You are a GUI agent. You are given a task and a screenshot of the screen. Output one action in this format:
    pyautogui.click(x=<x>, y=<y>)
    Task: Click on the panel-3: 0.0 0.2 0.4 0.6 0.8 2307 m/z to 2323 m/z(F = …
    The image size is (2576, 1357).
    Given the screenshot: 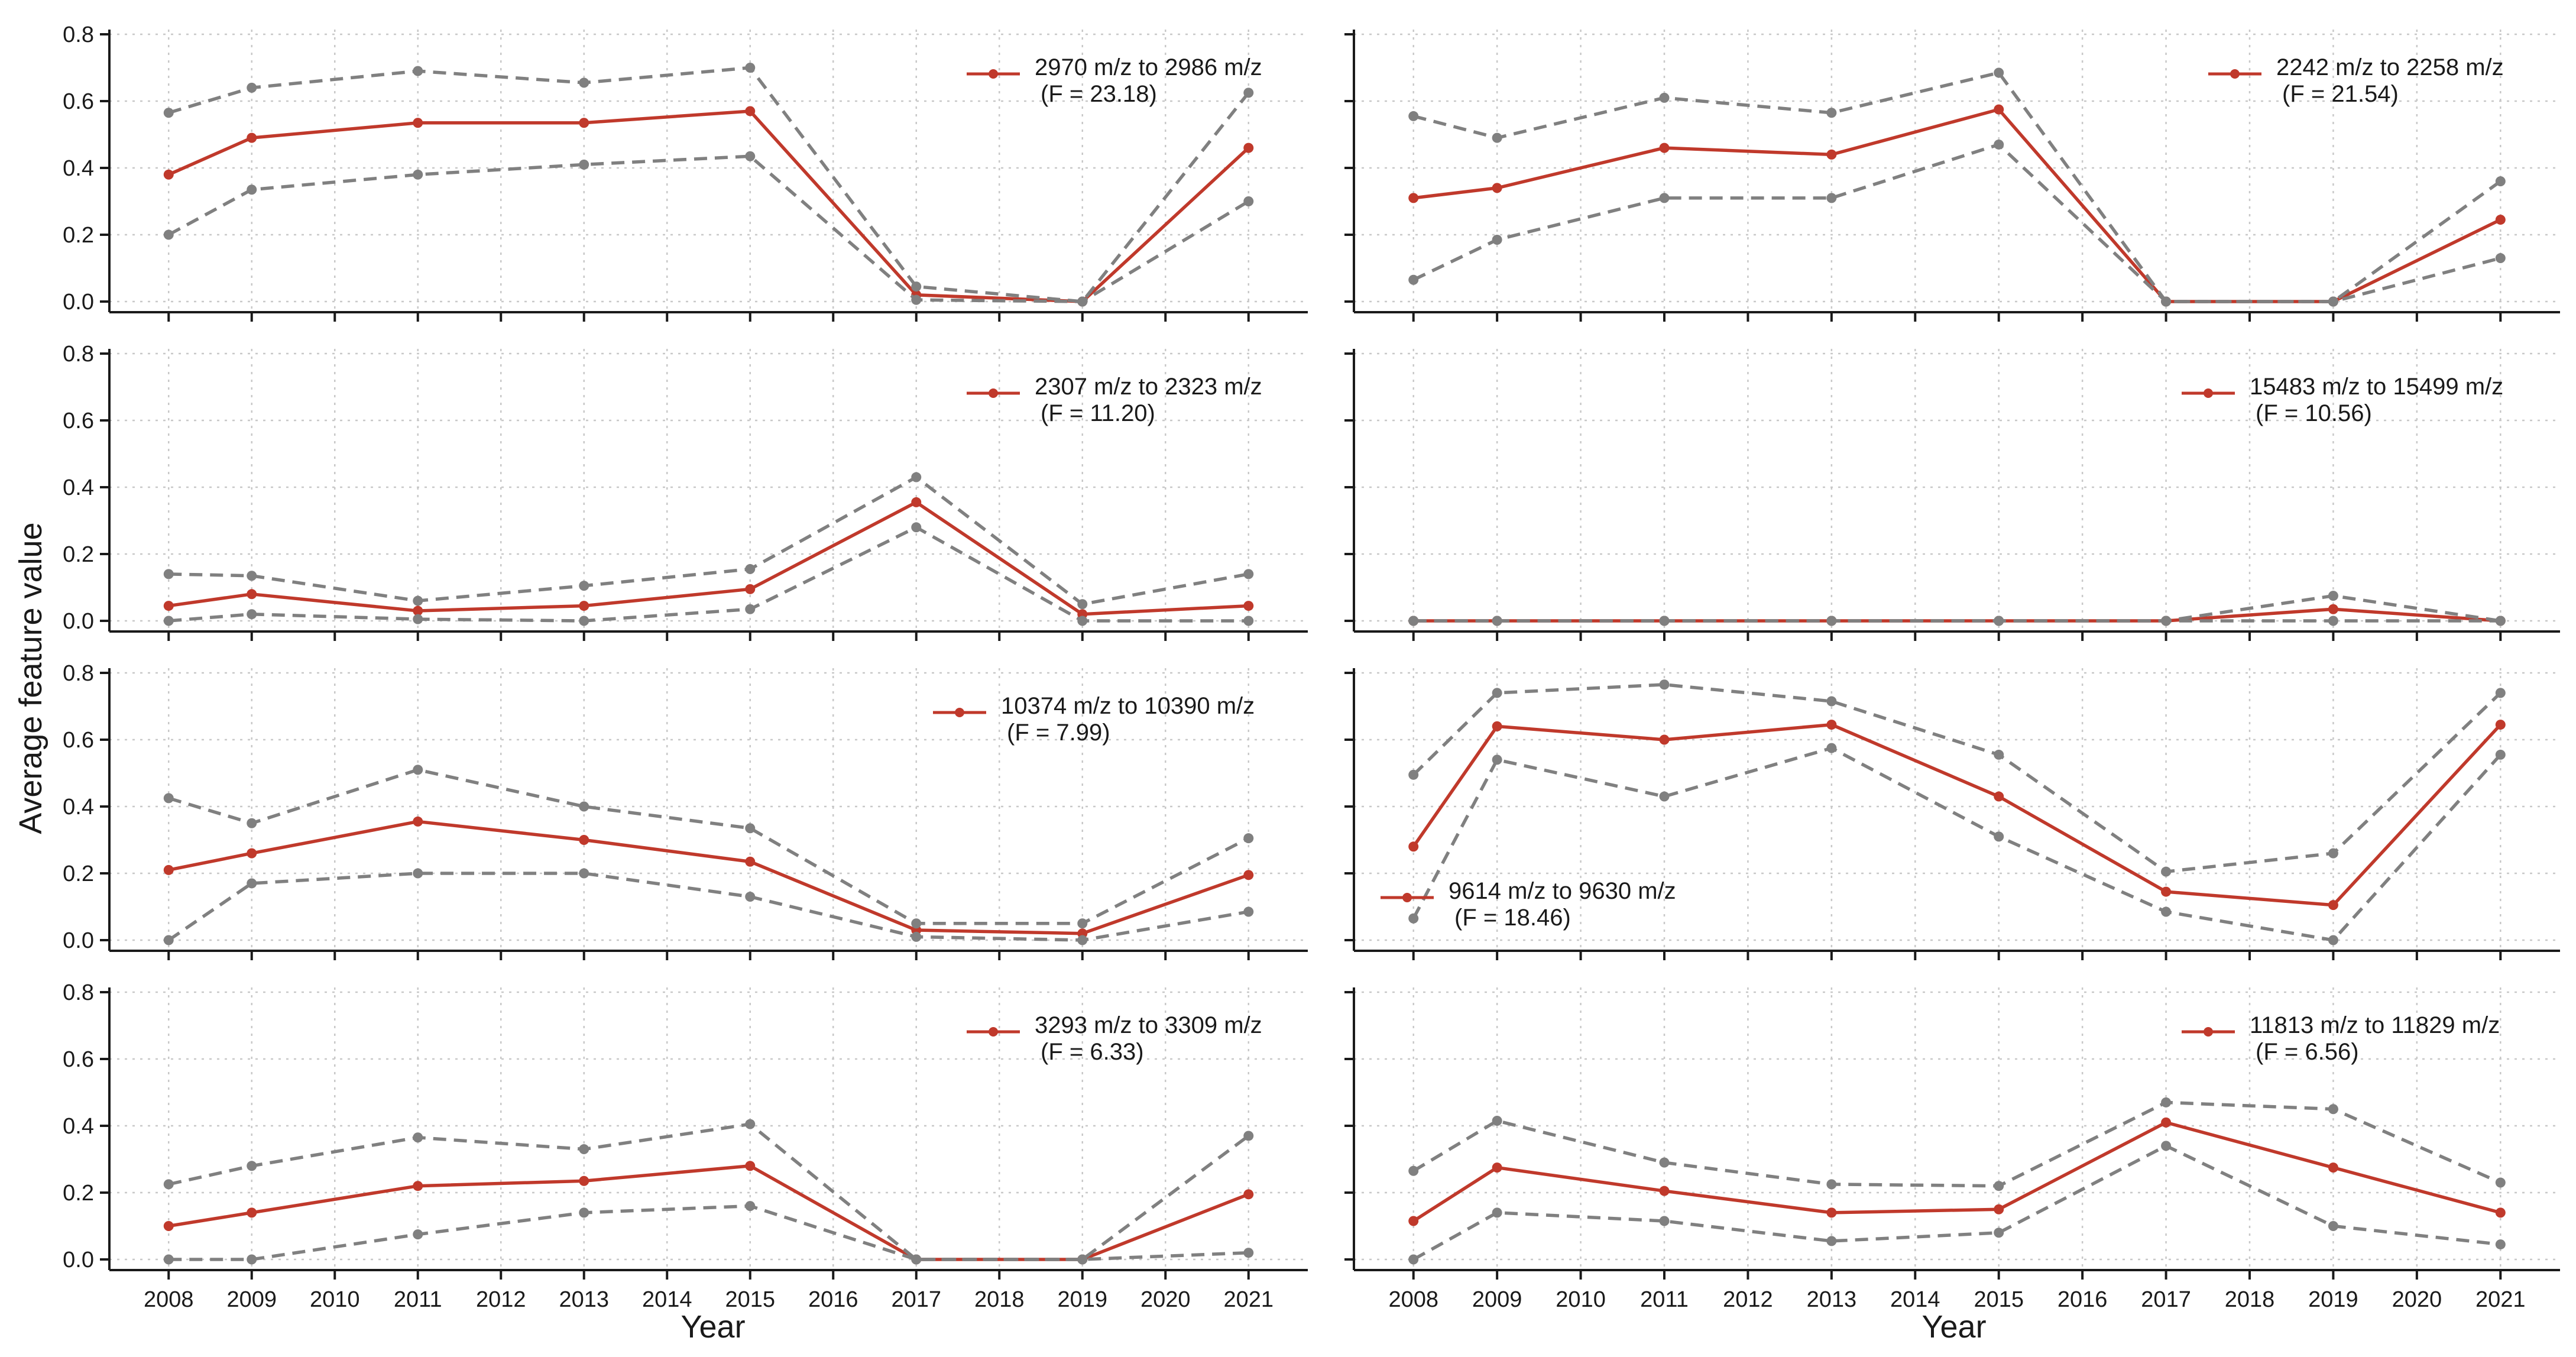 What is the action you would take?
    pyautogui.click(x=685, y=491)
    